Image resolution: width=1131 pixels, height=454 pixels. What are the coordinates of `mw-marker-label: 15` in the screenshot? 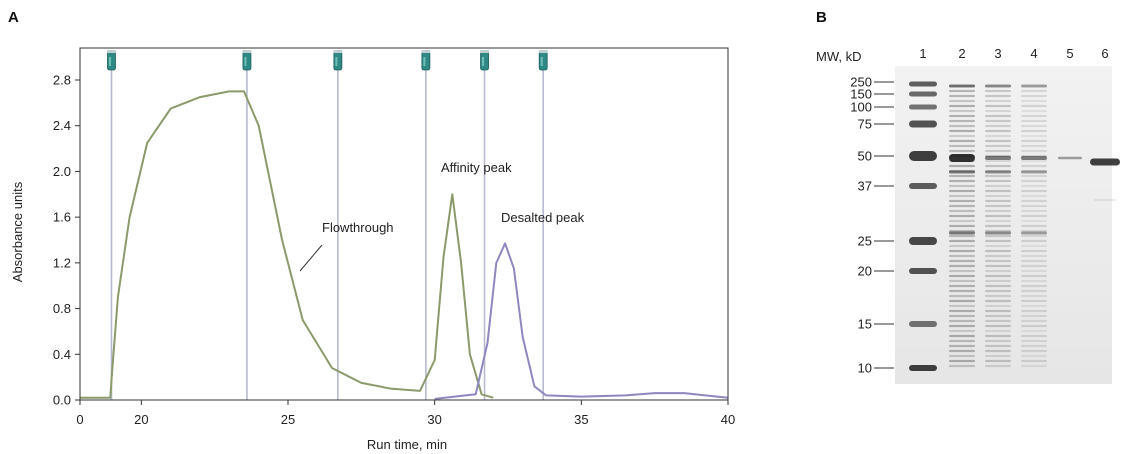 It's located at (865, 324).